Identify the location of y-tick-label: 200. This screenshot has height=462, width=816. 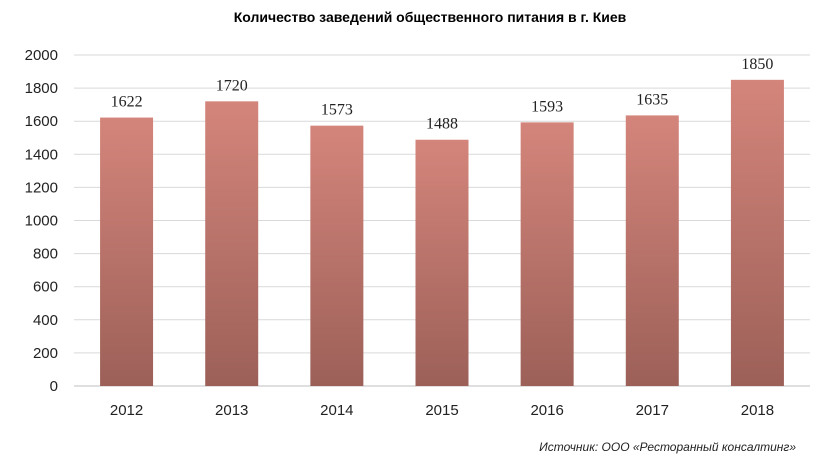
(45, 353).